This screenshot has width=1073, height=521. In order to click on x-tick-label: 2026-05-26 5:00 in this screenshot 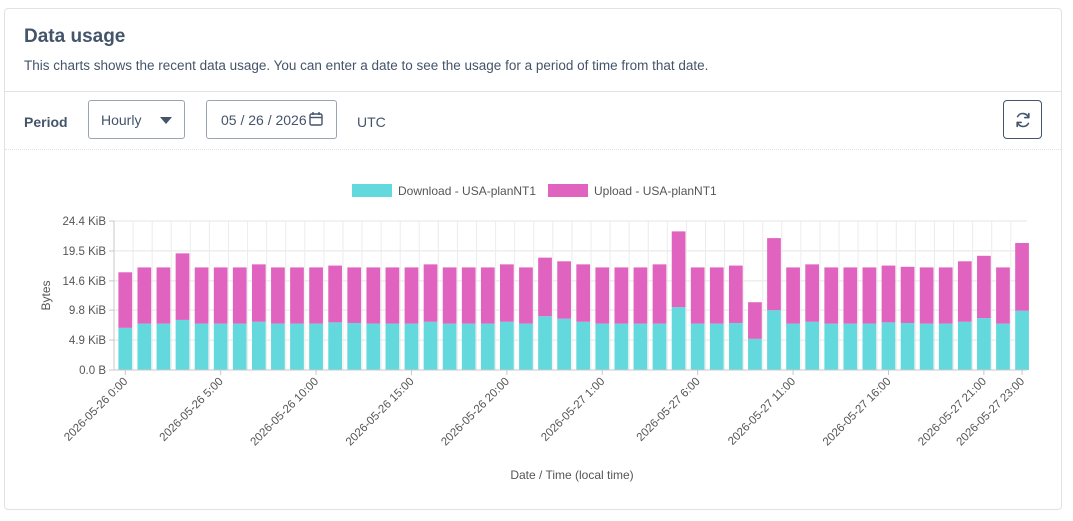, I will do `click(192, 410)`.